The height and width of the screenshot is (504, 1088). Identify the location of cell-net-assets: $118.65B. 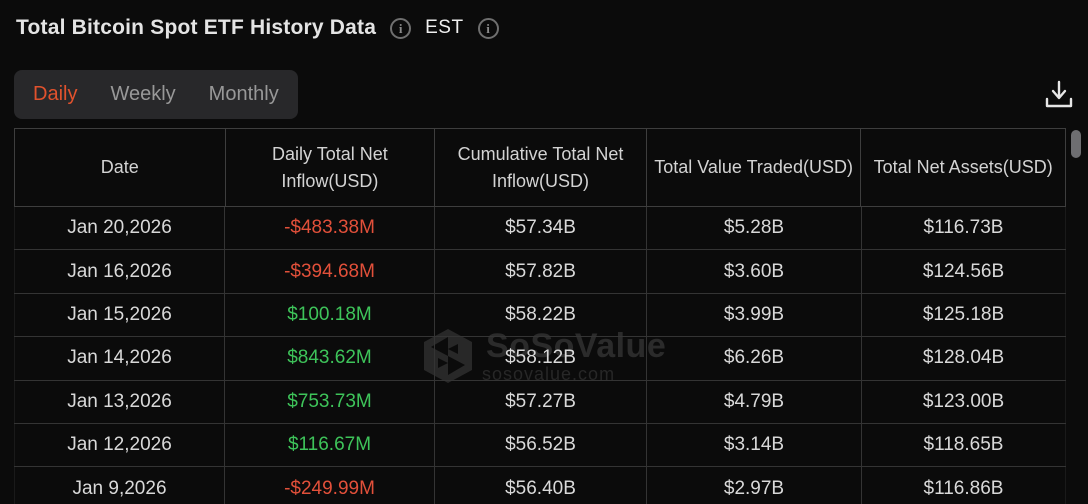
(964, 445).